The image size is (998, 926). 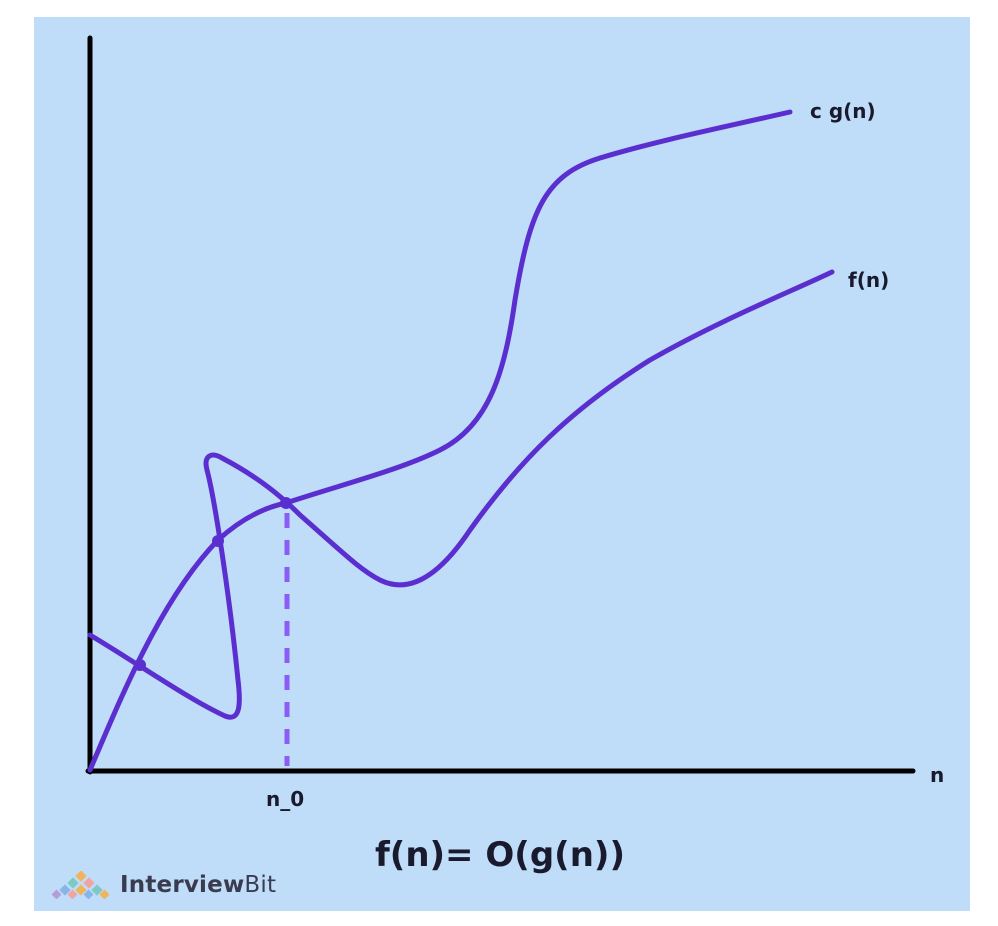 What do you see at coordinates (843, 111) in the screenshot?
I see `cg-curve-label: c g(n)` at bounding box center [843, 111].